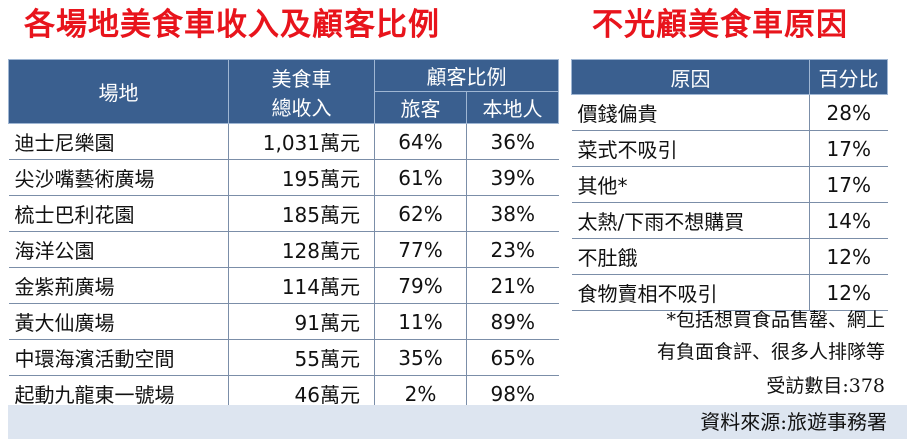  I want to click on revenue-value: 55萬元, so click(301, 357).